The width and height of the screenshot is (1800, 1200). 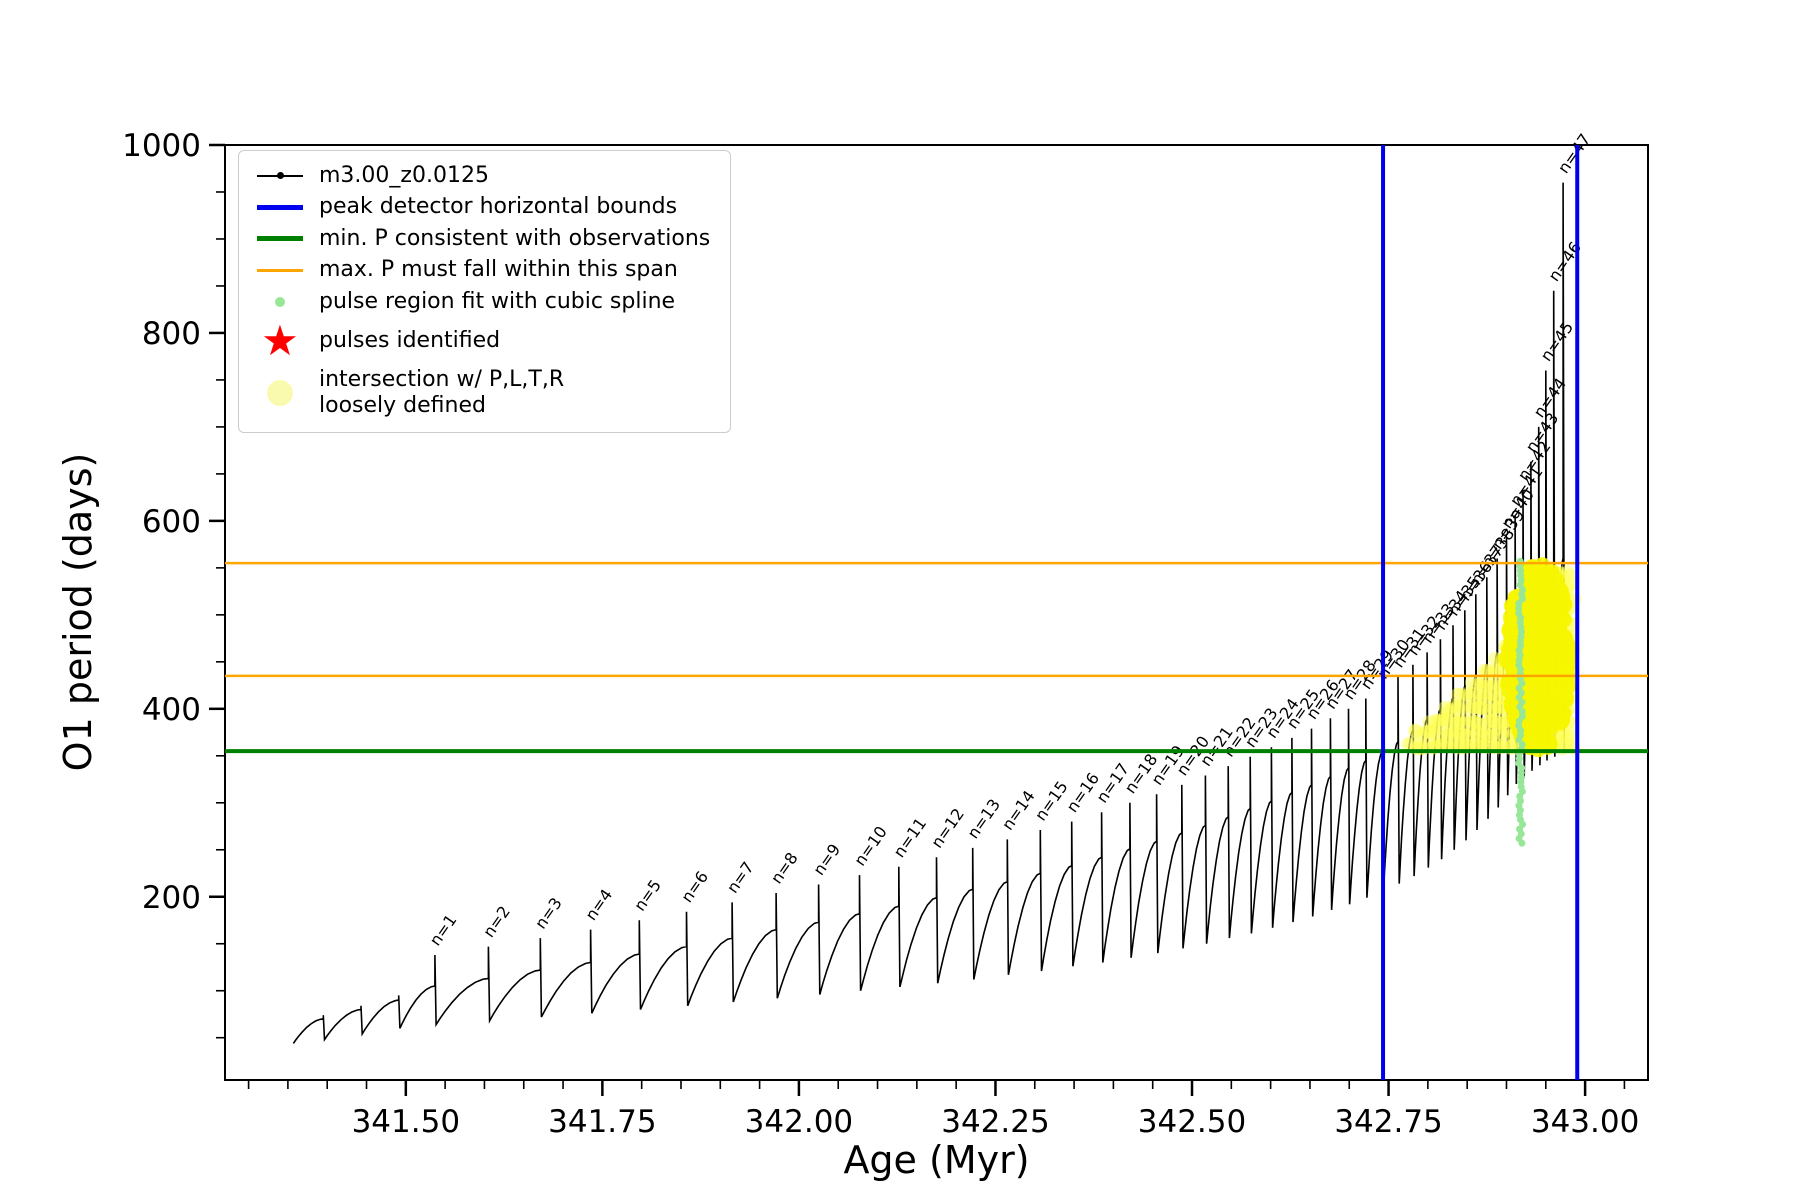 What do you see at coordinates (498, 270) in the screenshot?
I see `legend-label-max-period-span: max. P must fall within this span` at bounding box center [498, 270].